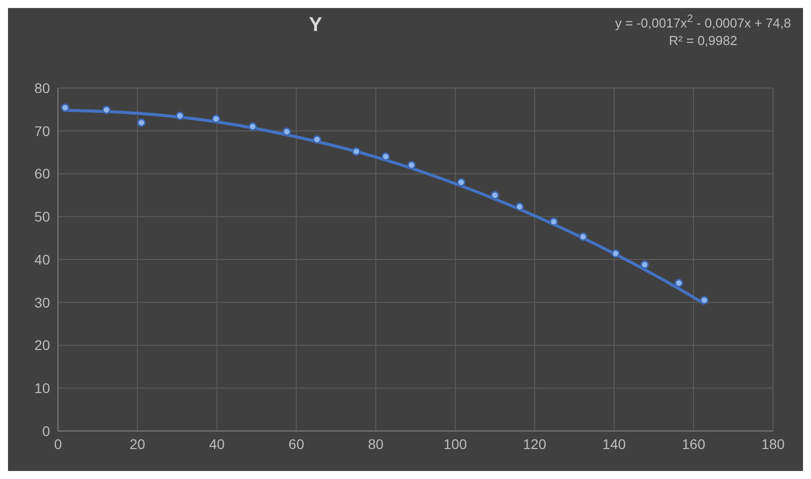 The image size is (811, 479). Describe the element at coordinates (773, 444) in the screenshot. I see `x-tick-label: 180` at that location.